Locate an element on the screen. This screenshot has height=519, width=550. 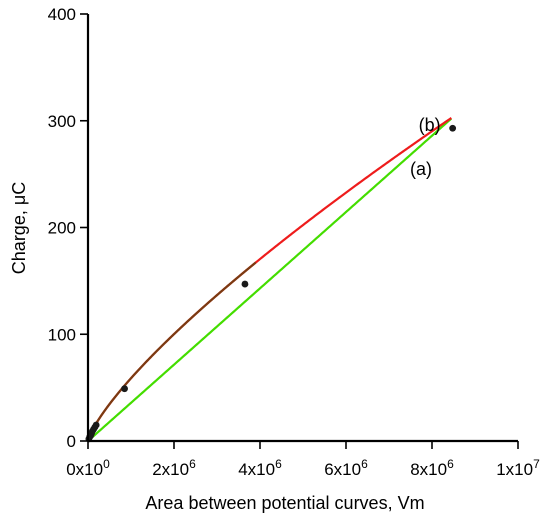
x-tick-mantissa: 6x10 is located at coordinates (342, 469).